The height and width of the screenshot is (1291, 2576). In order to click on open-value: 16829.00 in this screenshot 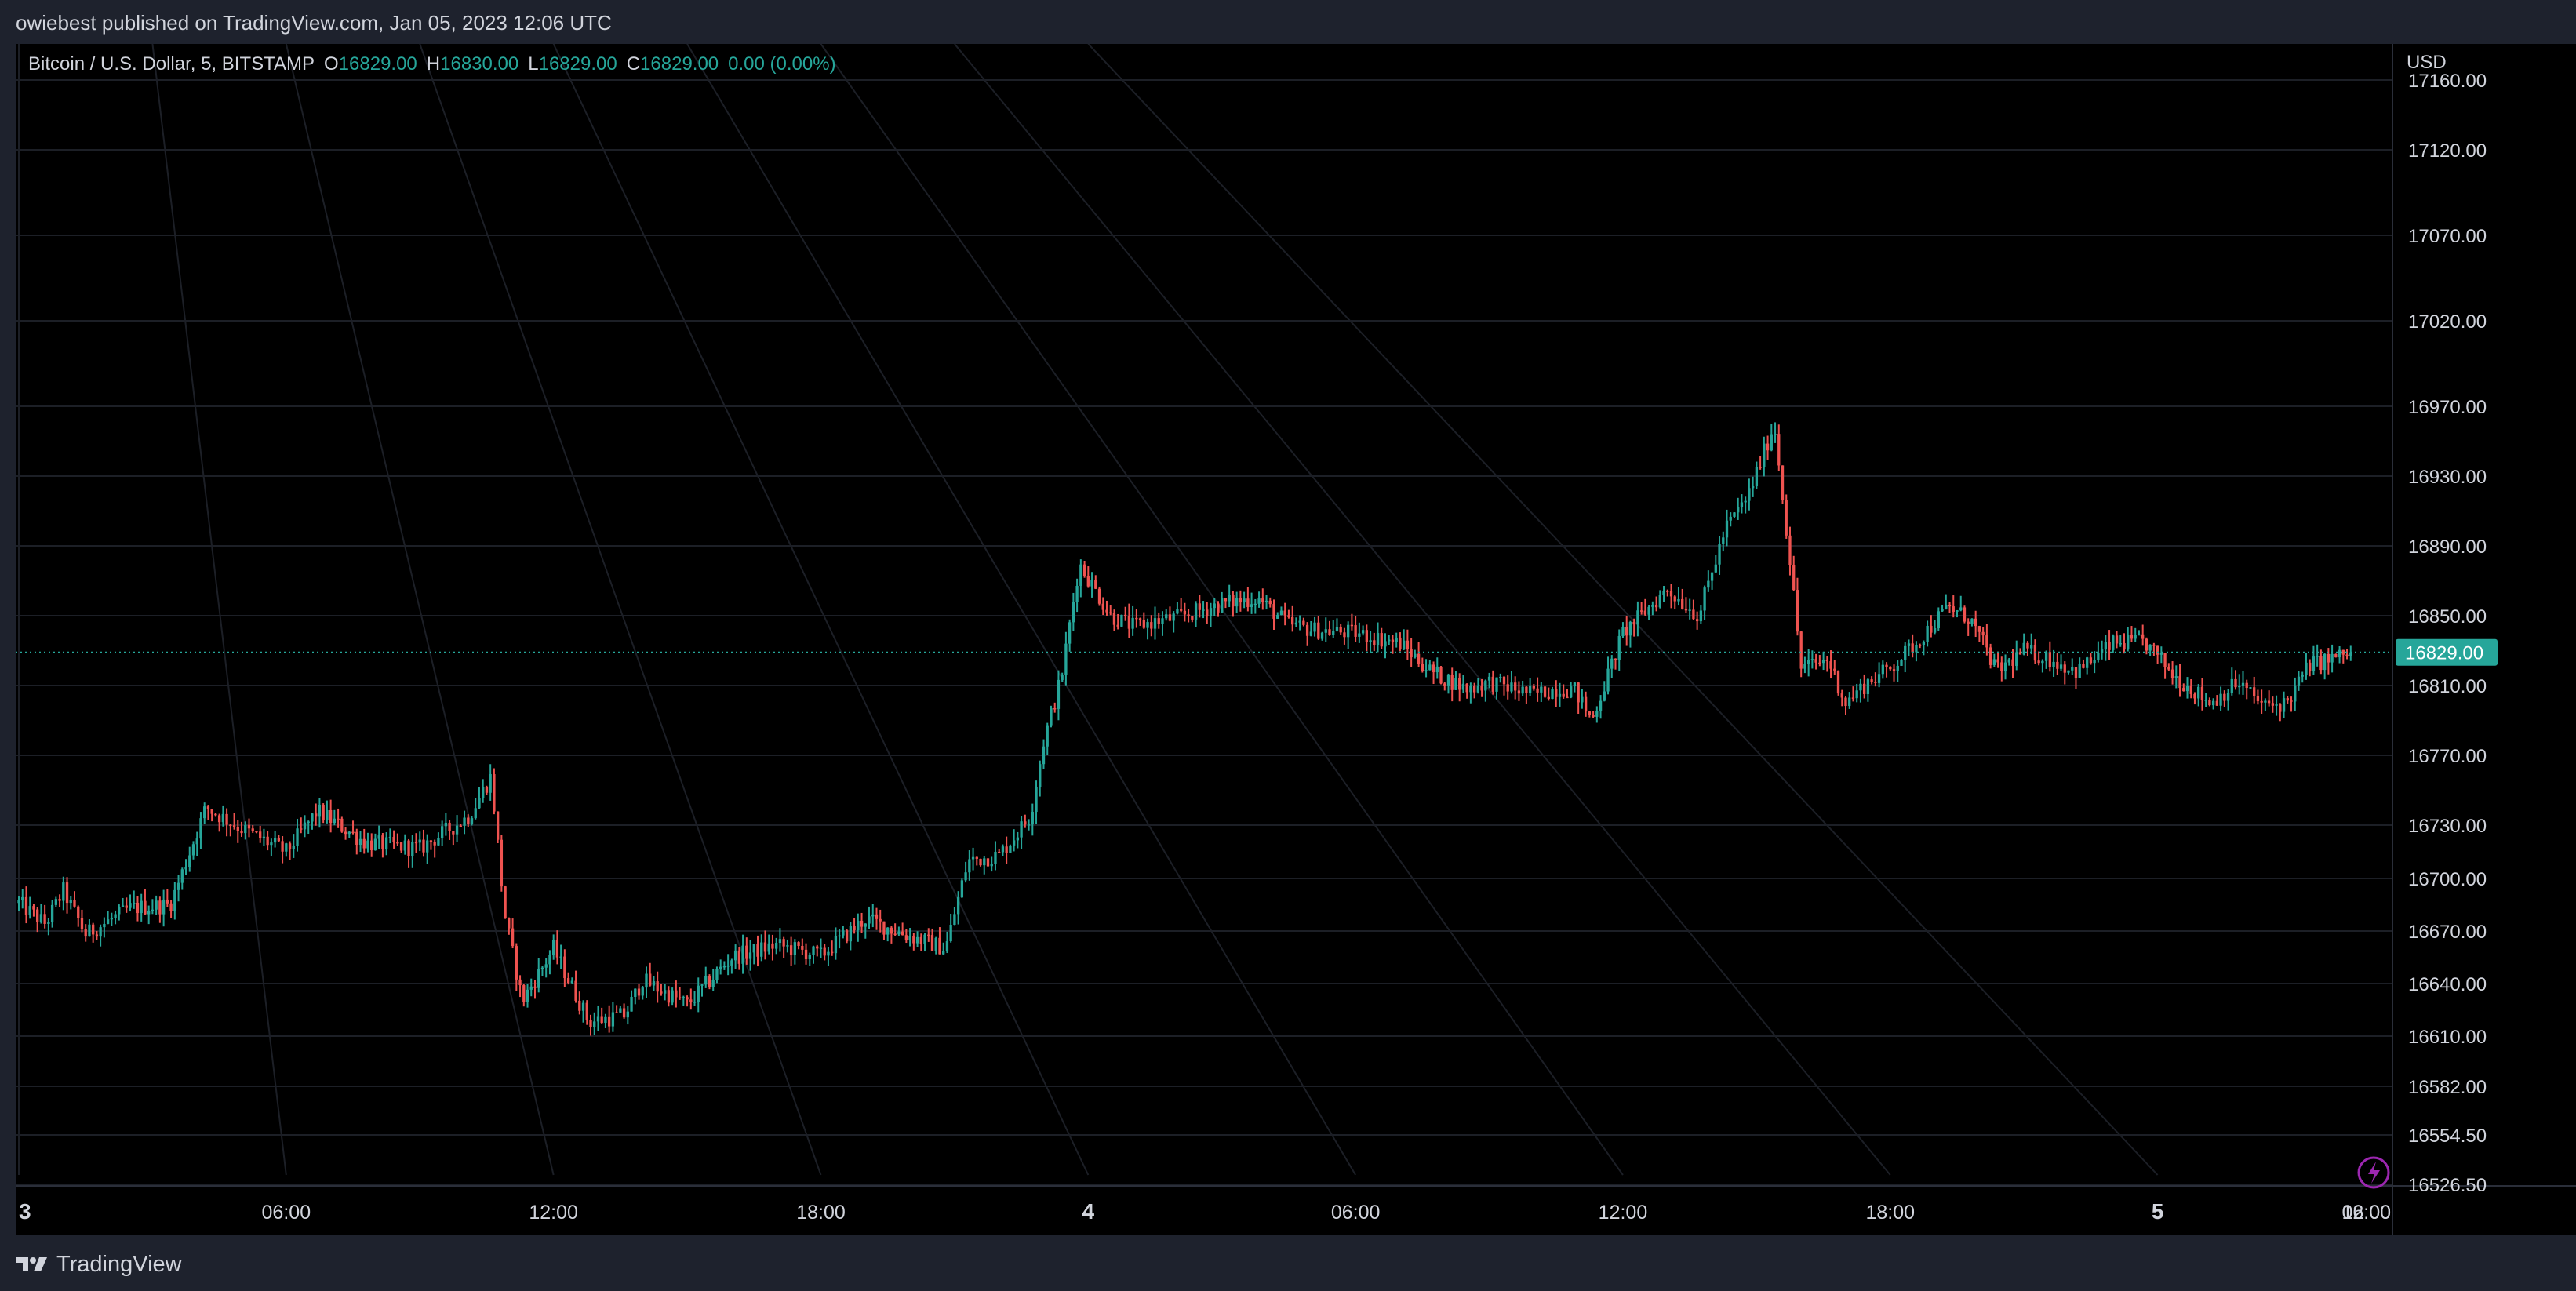, I will do `click(377, 64)`.